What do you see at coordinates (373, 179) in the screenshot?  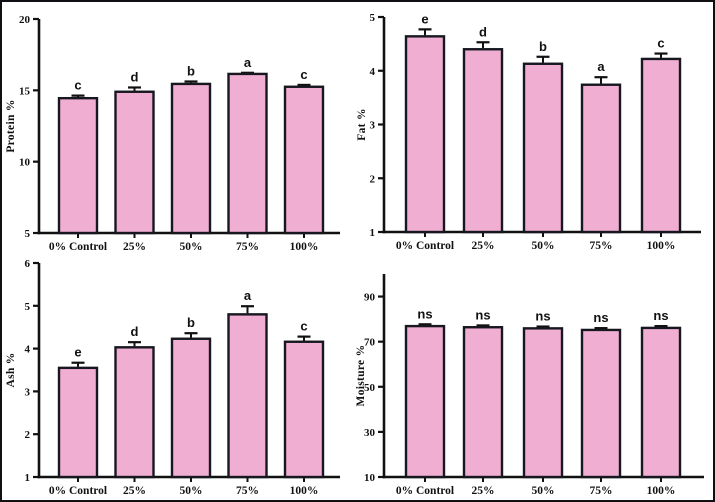 I see `y-tick-label: 2` at bounding box center [373, 179].